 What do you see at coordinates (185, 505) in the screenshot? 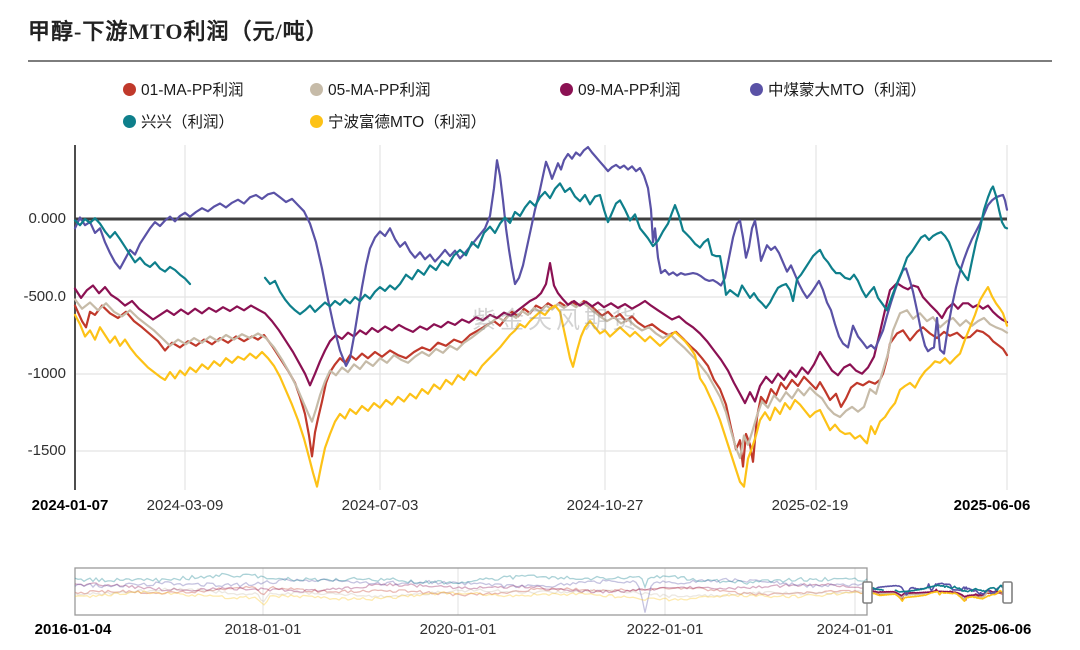
I see `x-tick-main: 2024-03-09` at bounding box center [185, 505].